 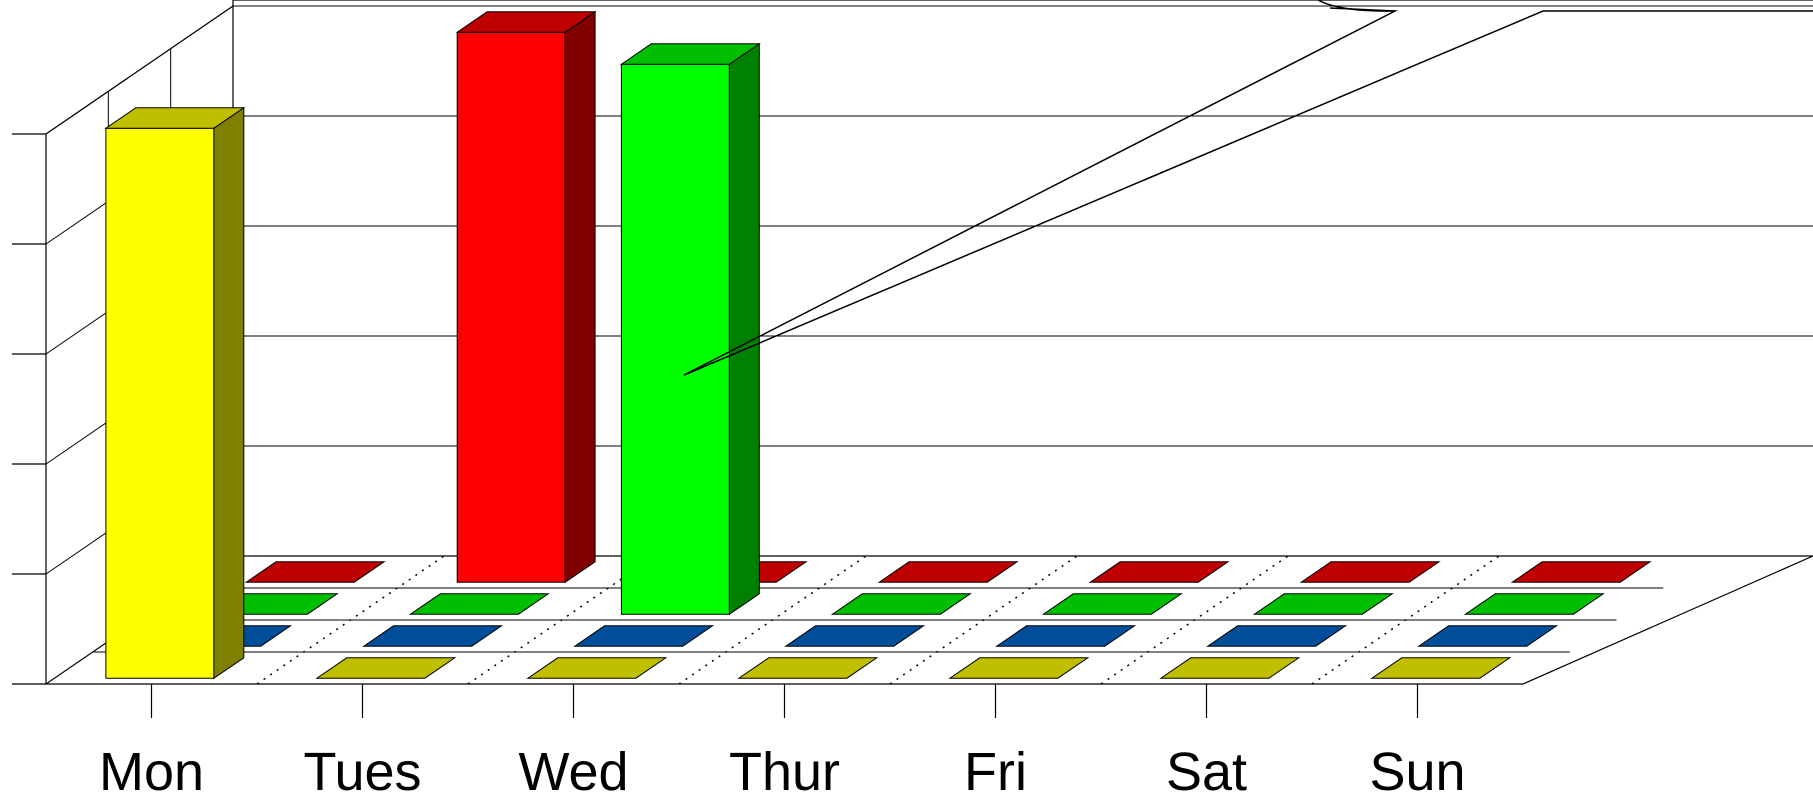 What do you see at coordinates (1206, 770) in the screenshot?
I see `x-tick-label: Sat` at bounding box center [1206, 770].